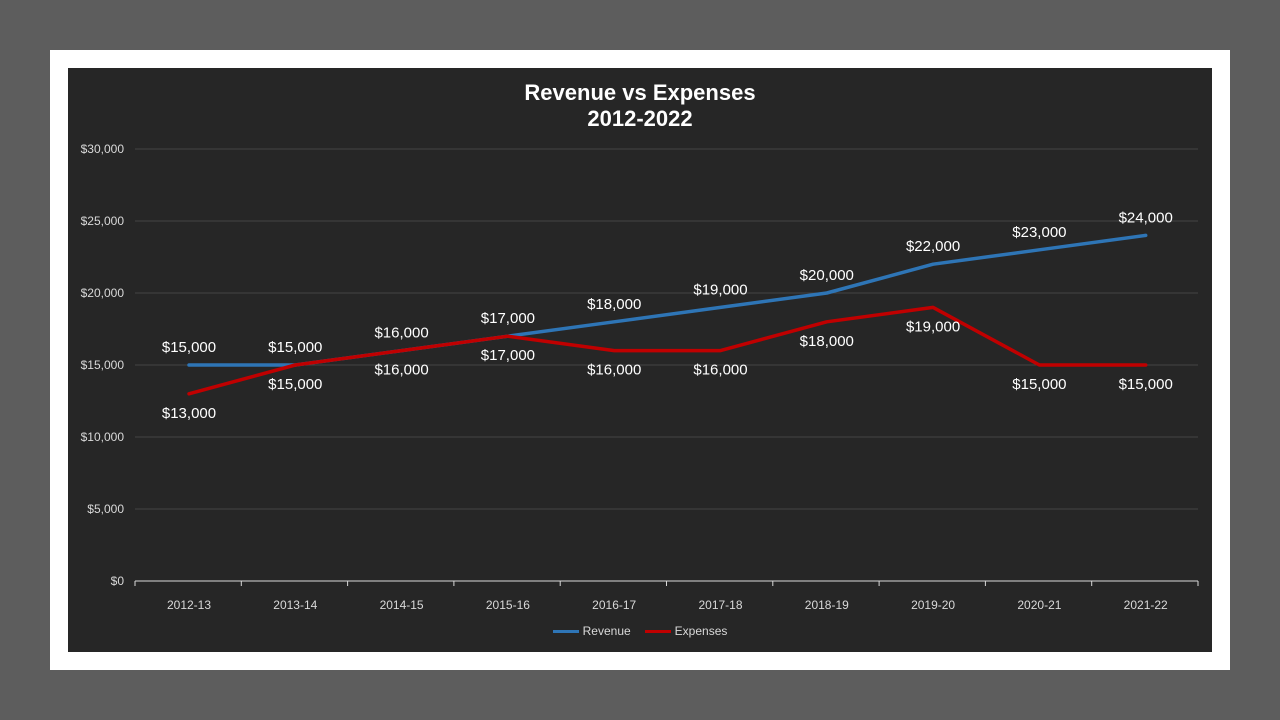 This screenshot has height=720, width=1280. I want to click on legend-item-revenue: Revenue, so click(591, 631).